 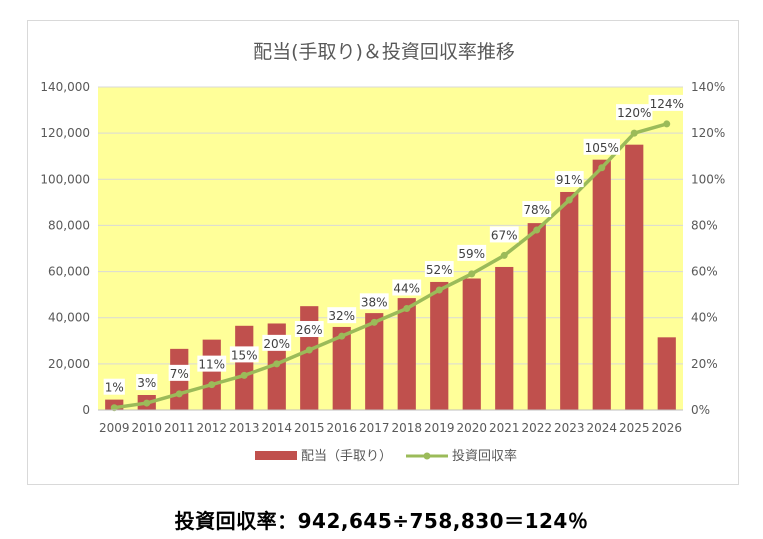 I want to click on x-tick-label: 2009, so click(x=114, y=428).